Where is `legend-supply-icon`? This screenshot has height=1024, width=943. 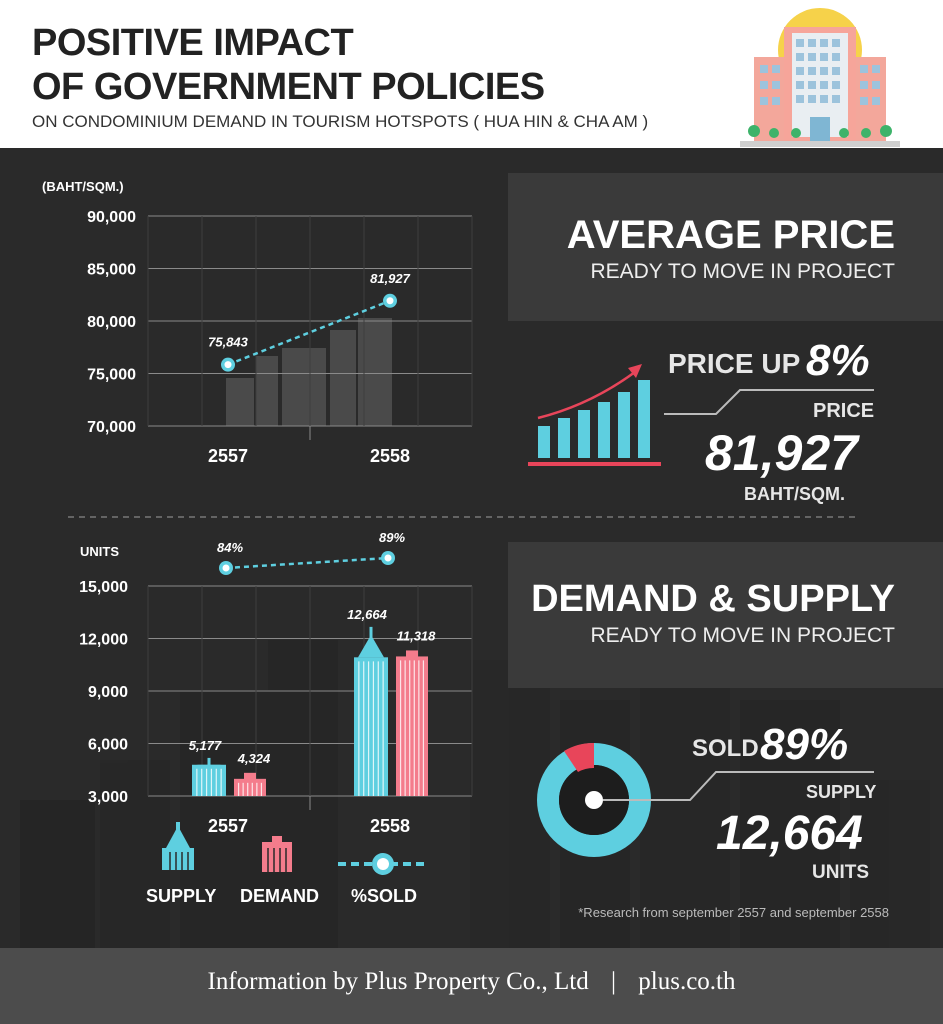
legend-supply-icon is located at coordinates (178, 846).